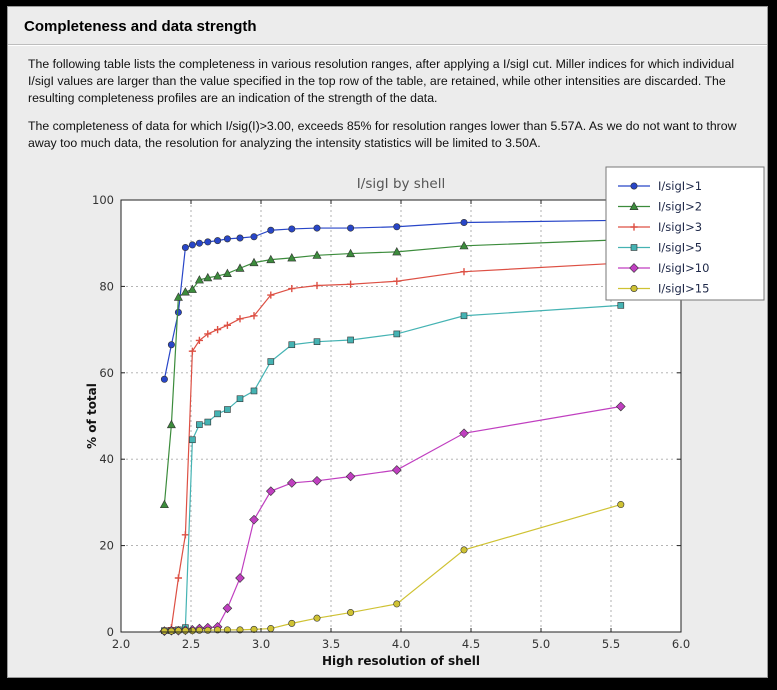 The width and height of the screenshot is (777, 690). Describe the element at coordinates (106, 286) in the screenshot. I see `svg-text: 80` at that location.